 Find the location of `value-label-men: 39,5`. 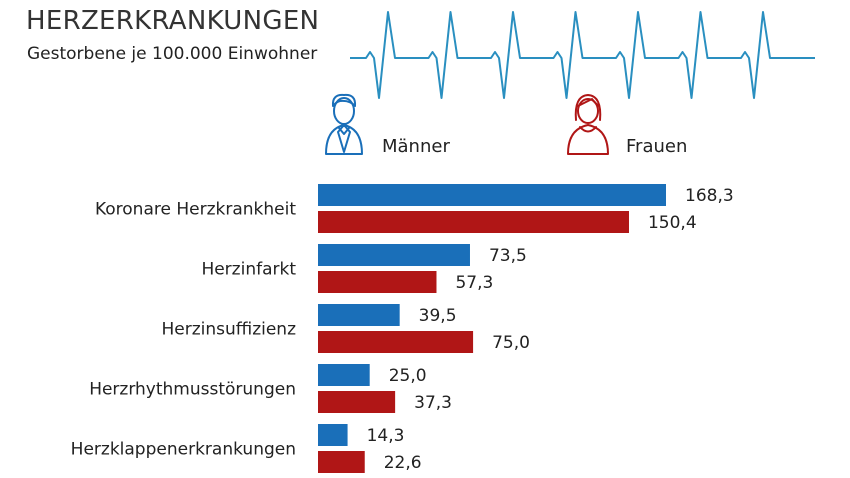

value-label-men: 39,5 is located at coordinates (438, 316).